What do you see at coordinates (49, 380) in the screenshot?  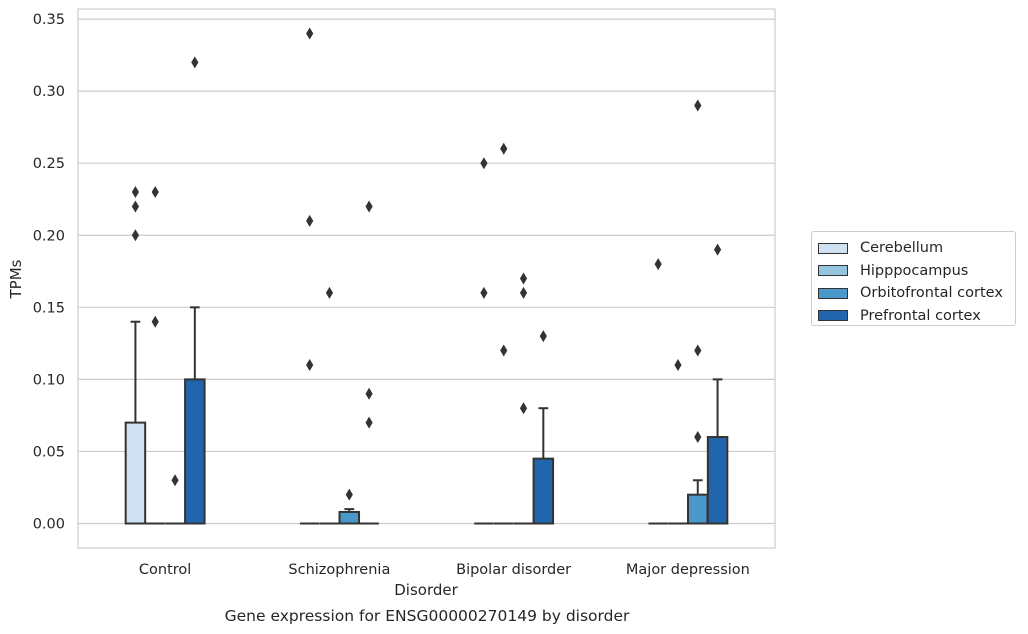 I see `y-tick-label: 0.10` at bounding box center [49, 380].